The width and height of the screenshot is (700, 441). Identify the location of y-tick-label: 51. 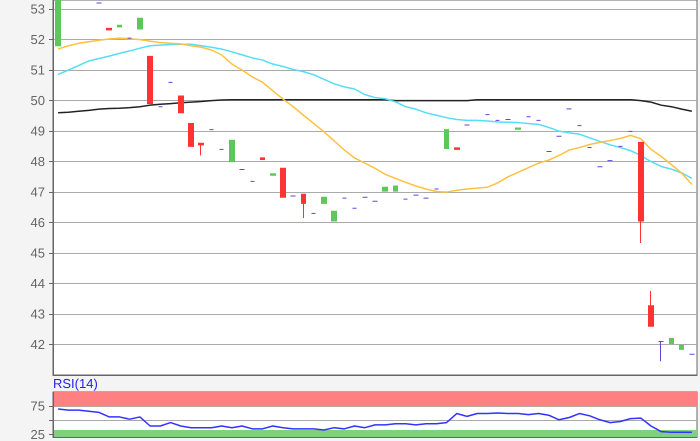
(37, 70).